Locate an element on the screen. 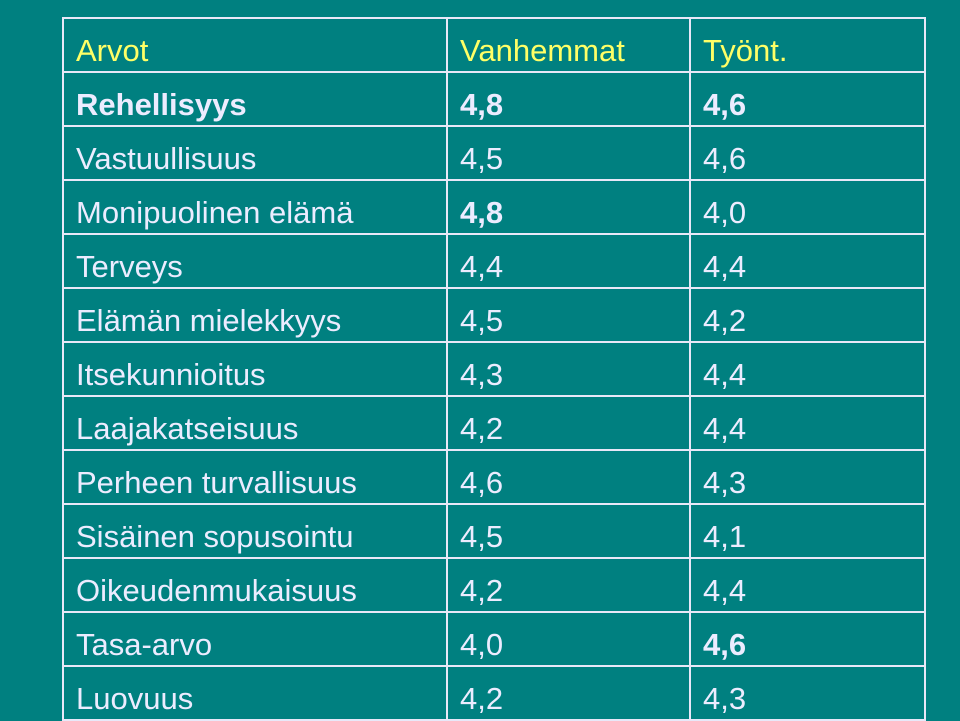  table-row: Perheen turvallisuus 4,6 4,3 is located at coordinates (494, 477).